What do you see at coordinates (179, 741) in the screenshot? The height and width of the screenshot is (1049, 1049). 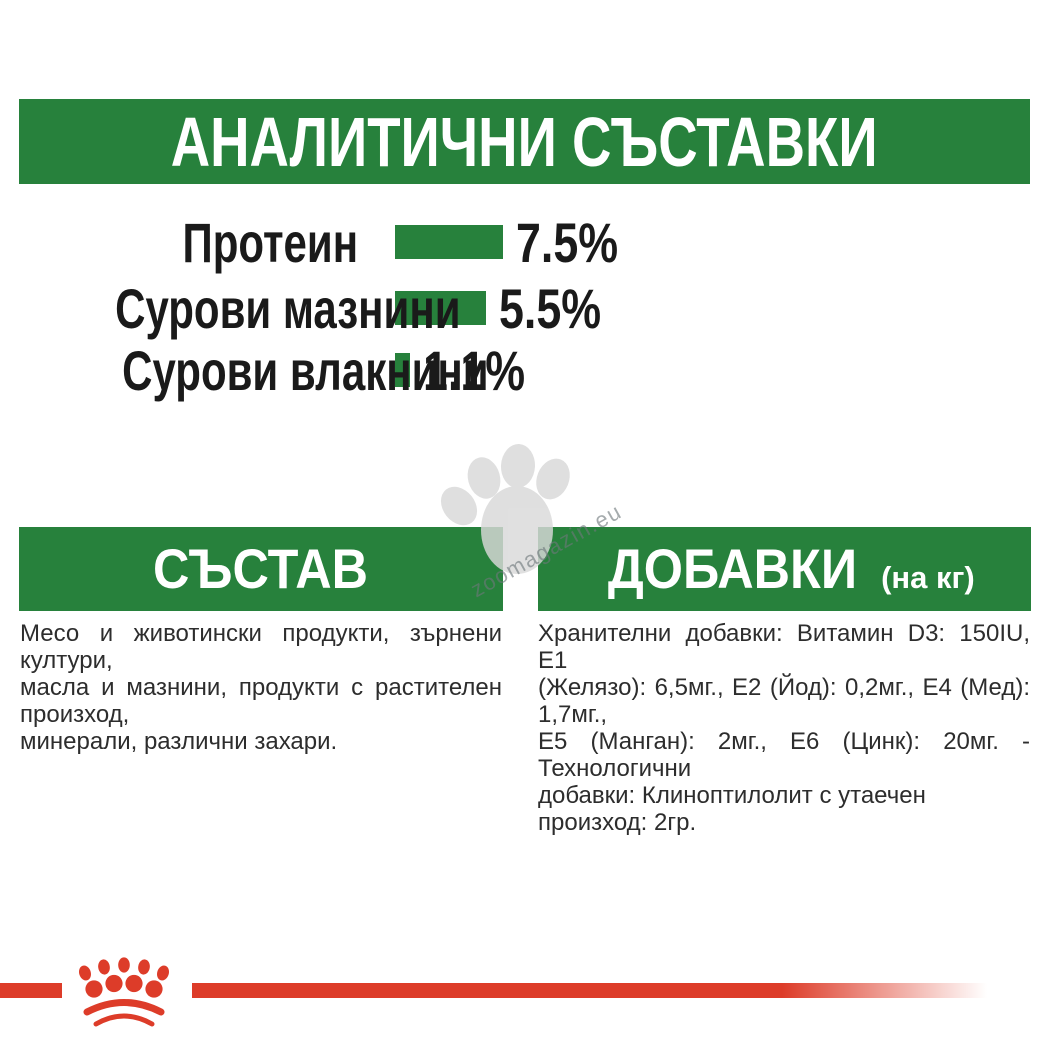 I see `composition-line: минерали, различни захари.` at bounding box center [179, 741].